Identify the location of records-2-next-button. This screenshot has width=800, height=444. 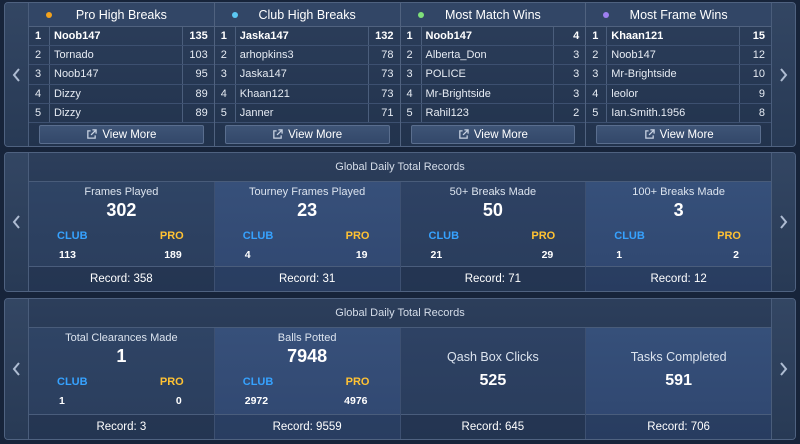
(783, 369).